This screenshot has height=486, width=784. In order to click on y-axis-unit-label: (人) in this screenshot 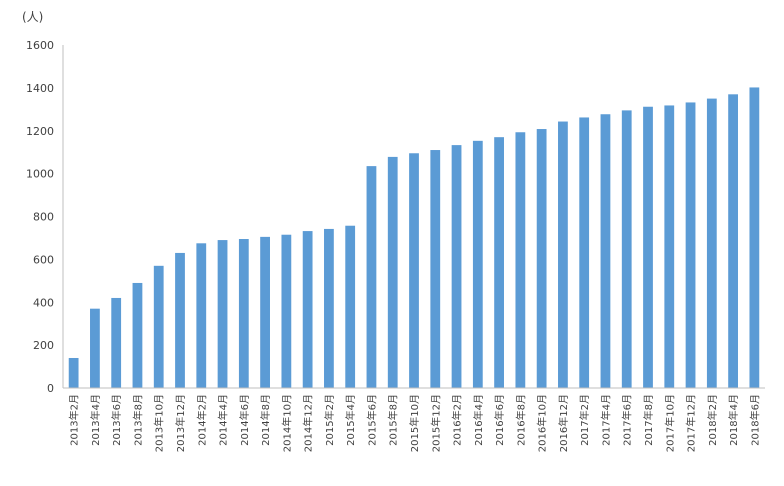, I will do `click(32, 17)`.